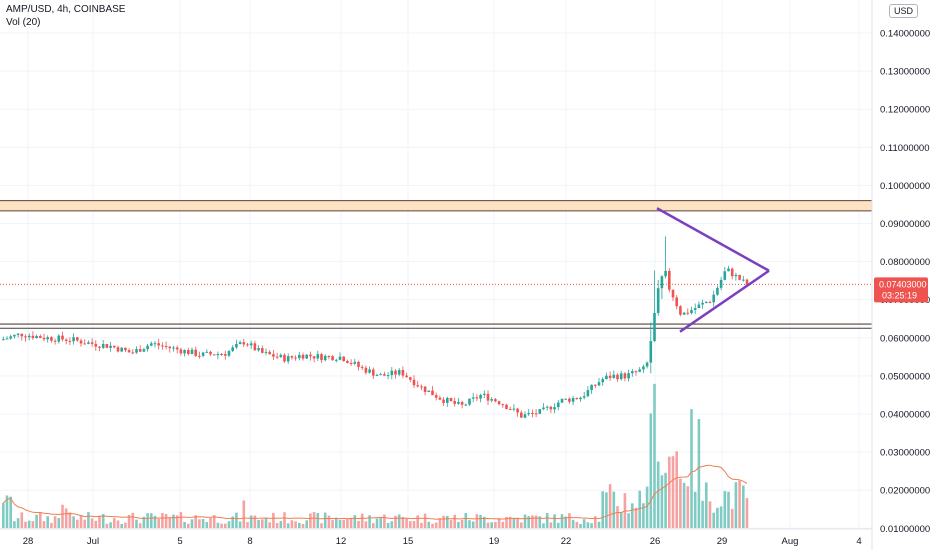 This screenshot has height=555, width=932. Describe the element at coordinates (23, 22) in the screenshot. I see `volume-indicator-label: Vol (20)` at that location.